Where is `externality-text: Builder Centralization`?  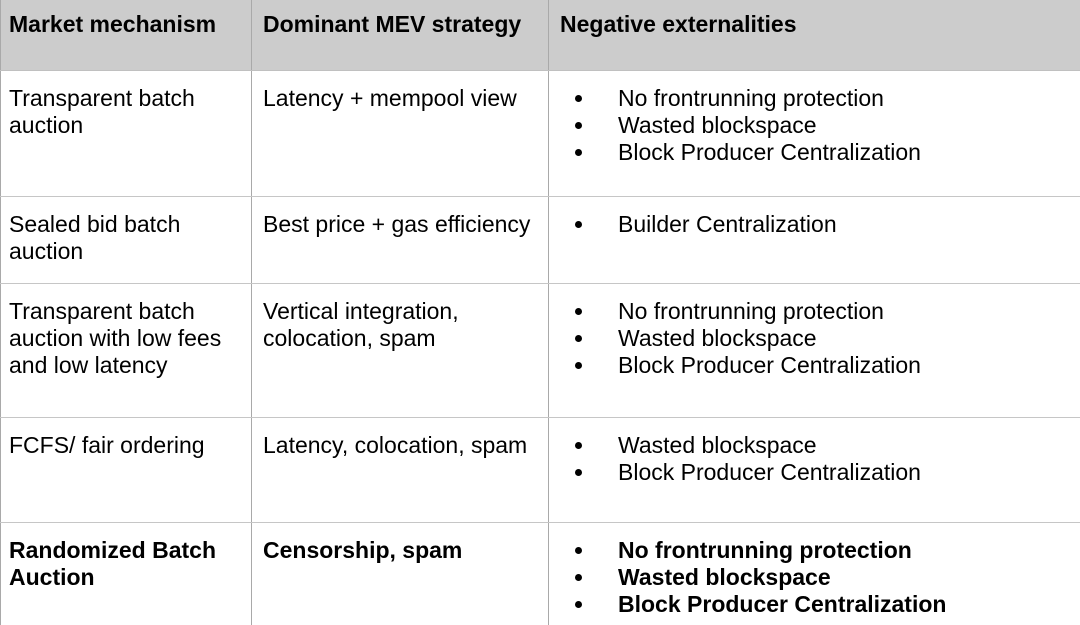
externality-text: Builder Centralization is located at coordinates (727, 223).